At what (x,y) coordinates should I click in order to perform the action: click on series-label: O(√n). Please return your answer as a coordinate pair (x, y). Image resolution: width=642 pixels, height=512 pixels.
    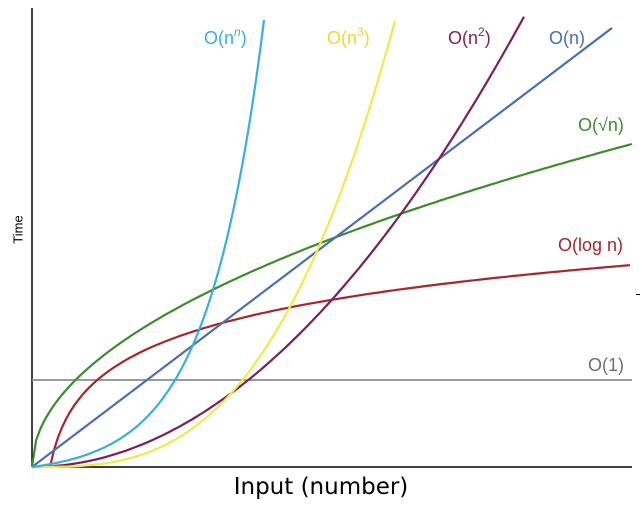
    Looking at the image, I should click on (601, 125).